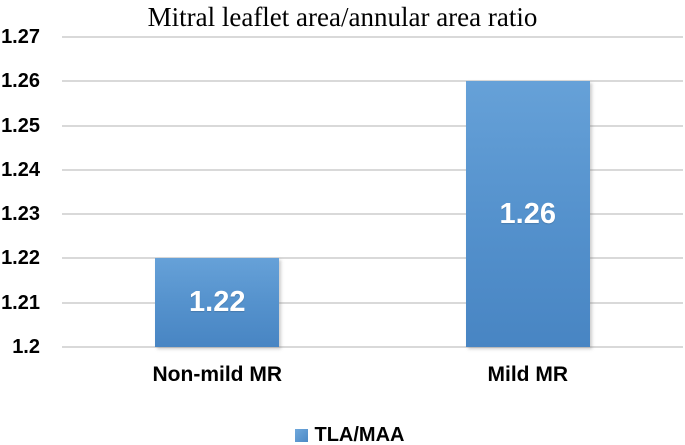 This screenshot has height=445, width=685. What do you see at coordinates (527, 374) in the screenshot?
I see `x-tick-label-mild-mr: Mild MR` at bounding box center [527, 374].